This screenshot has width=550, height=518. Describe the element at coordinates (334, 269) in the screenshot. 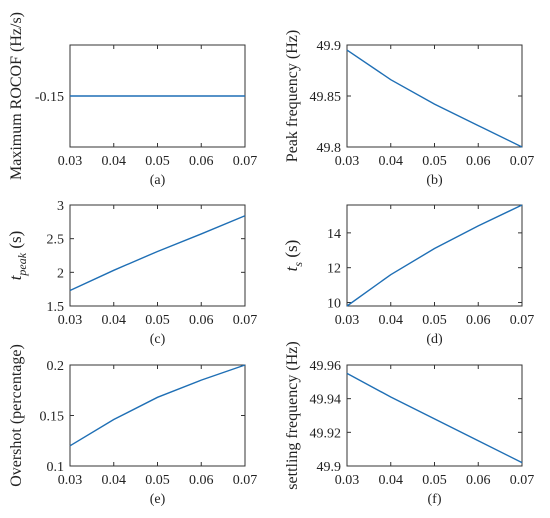

I see `y-tick-label-d-1: 12` at that location.